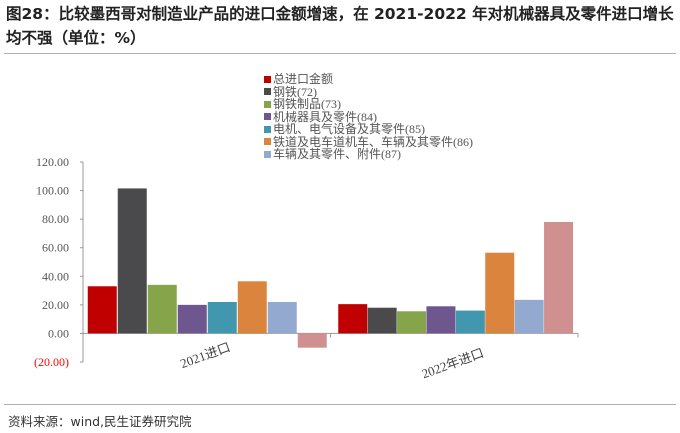 This screenshot has height=433, width=680. I want to click on y-tick-label: 60.00, so click(55, 248).